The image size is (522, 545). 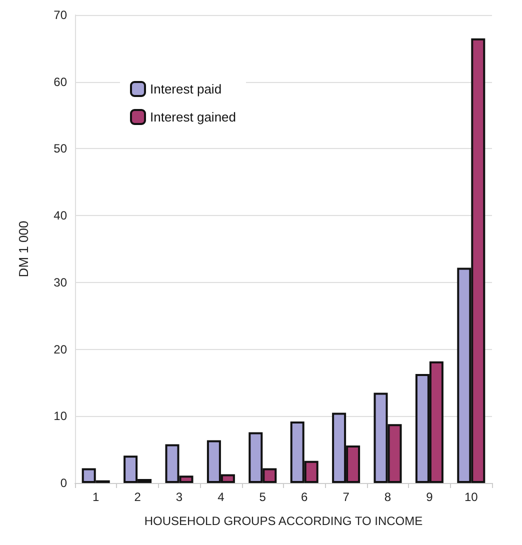 I want to click on y-tick-label: 10, so click(x=61, y=416).